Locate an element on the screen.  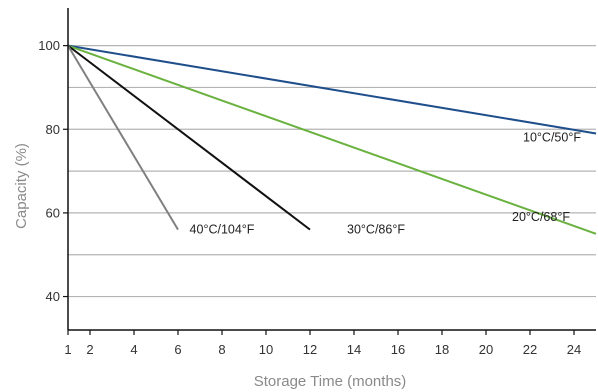
x-axis-title: Storage Time (months) is located at coordinates (330, 381).